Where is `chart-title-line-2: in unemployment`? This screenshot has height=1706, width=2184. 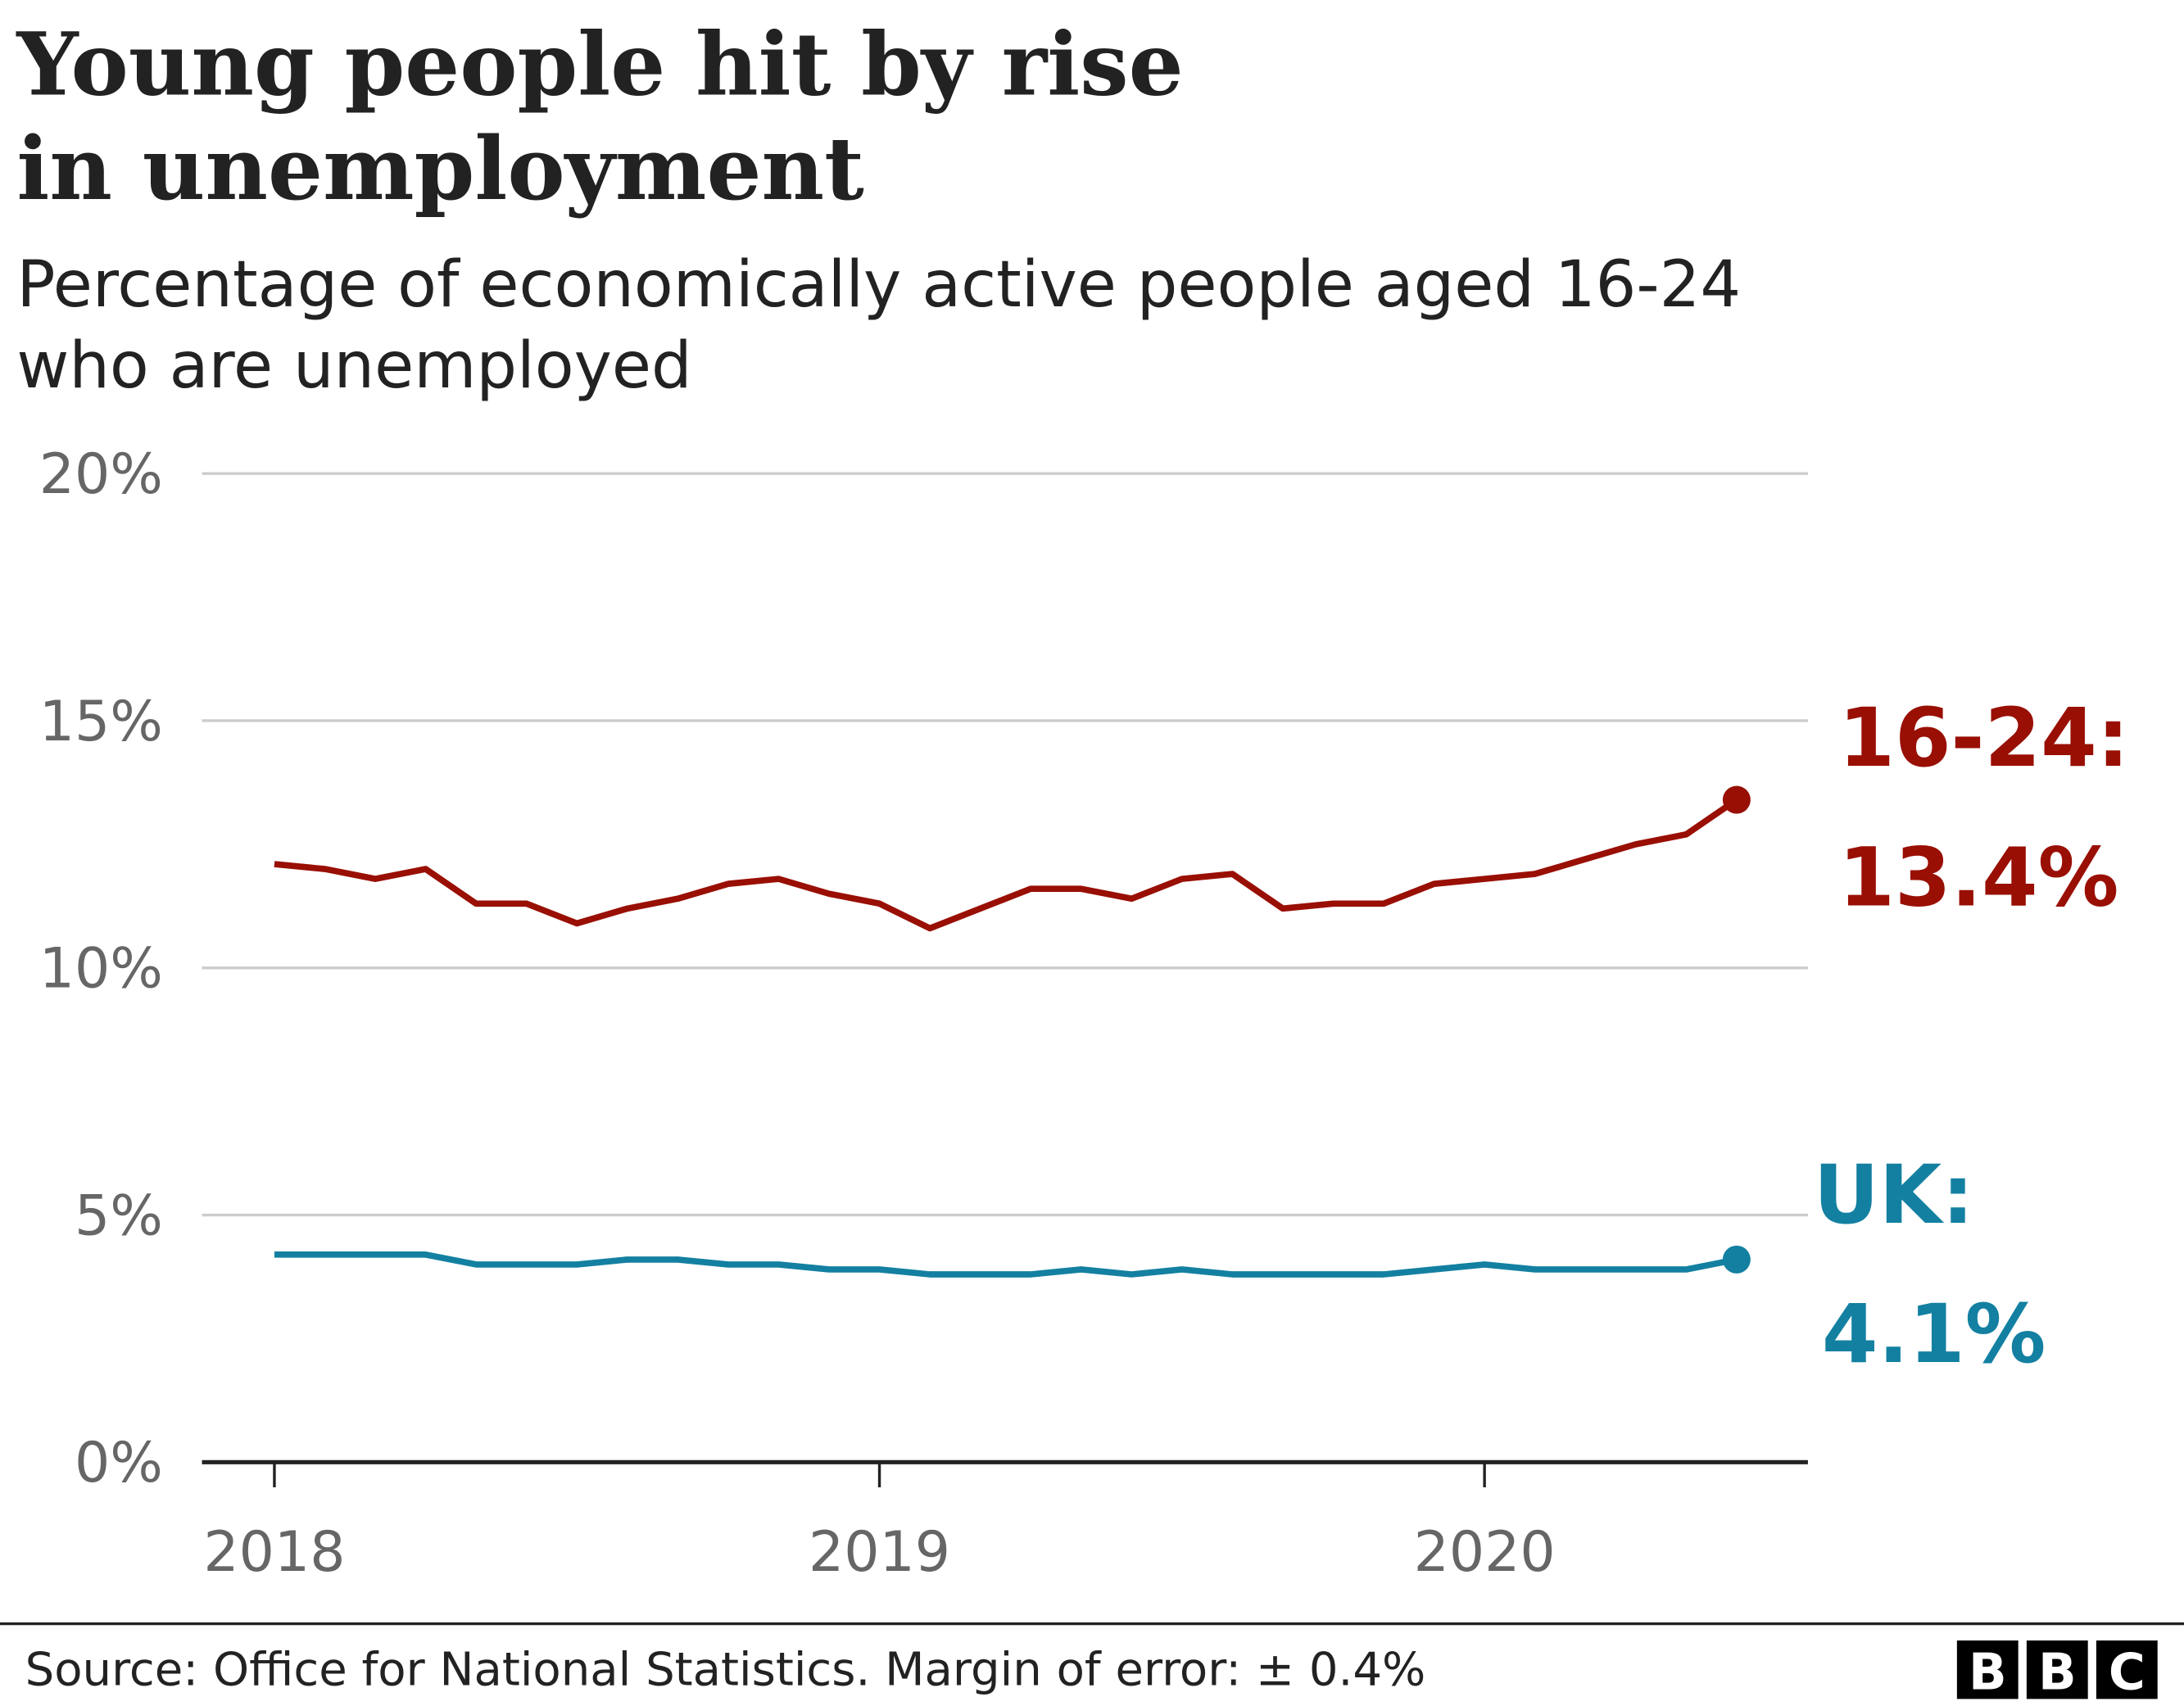 chart-title-line-2: in unemployment is located at coordinates (440, 168).